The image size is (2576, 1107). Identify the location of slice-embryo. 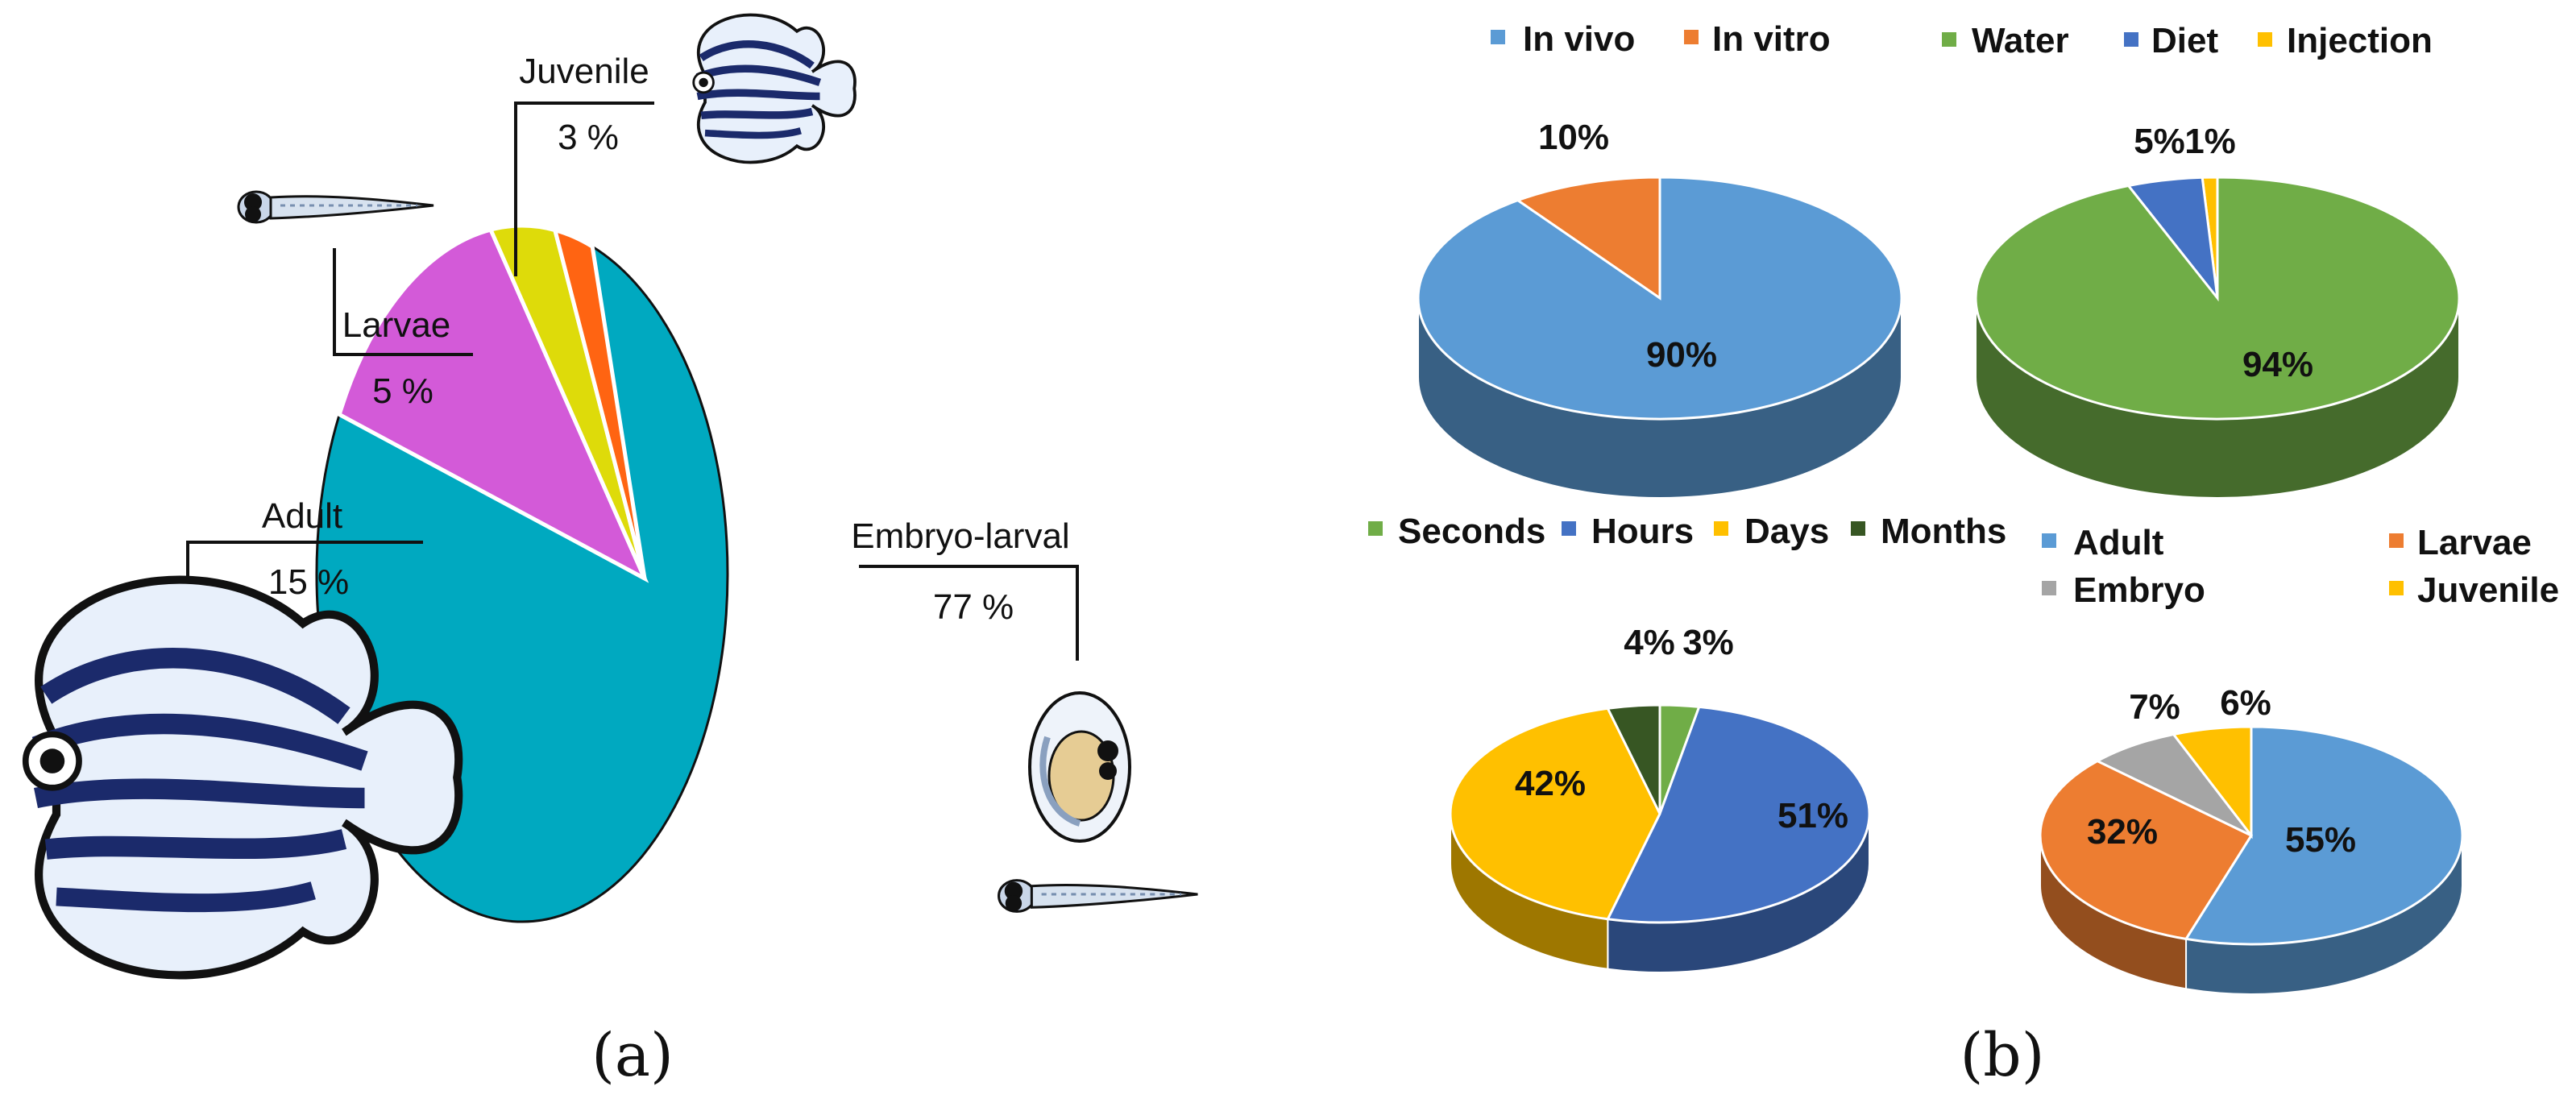
(2173, 785).